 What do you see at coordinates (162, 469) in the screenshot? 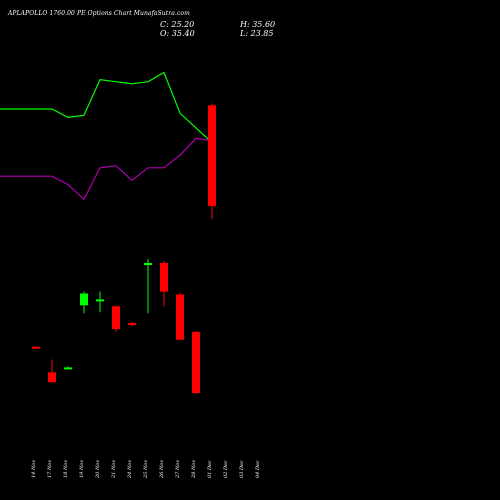
I see `x-tick-label: 26 Nov` at bounding box center [162, 469].